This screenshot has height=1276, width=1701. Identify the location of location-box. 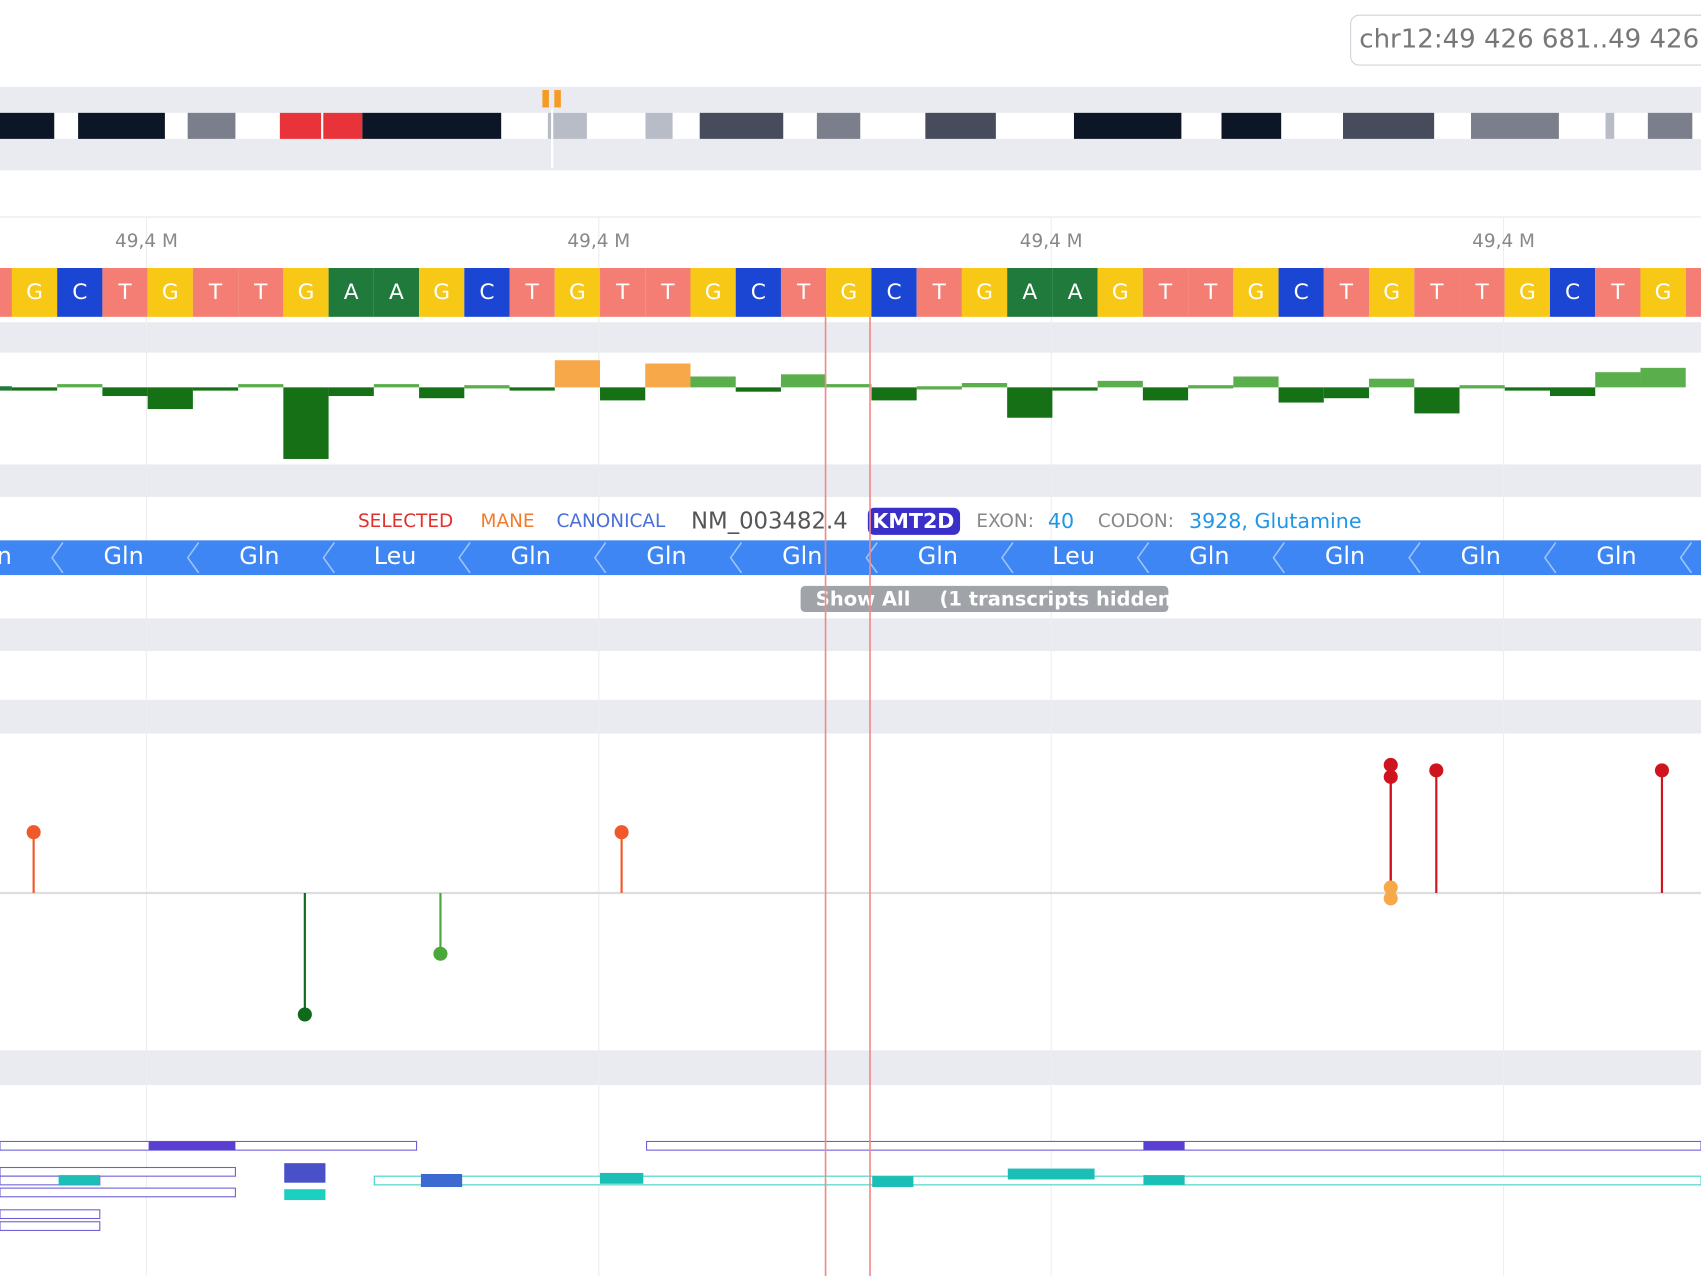
(1525, 40).